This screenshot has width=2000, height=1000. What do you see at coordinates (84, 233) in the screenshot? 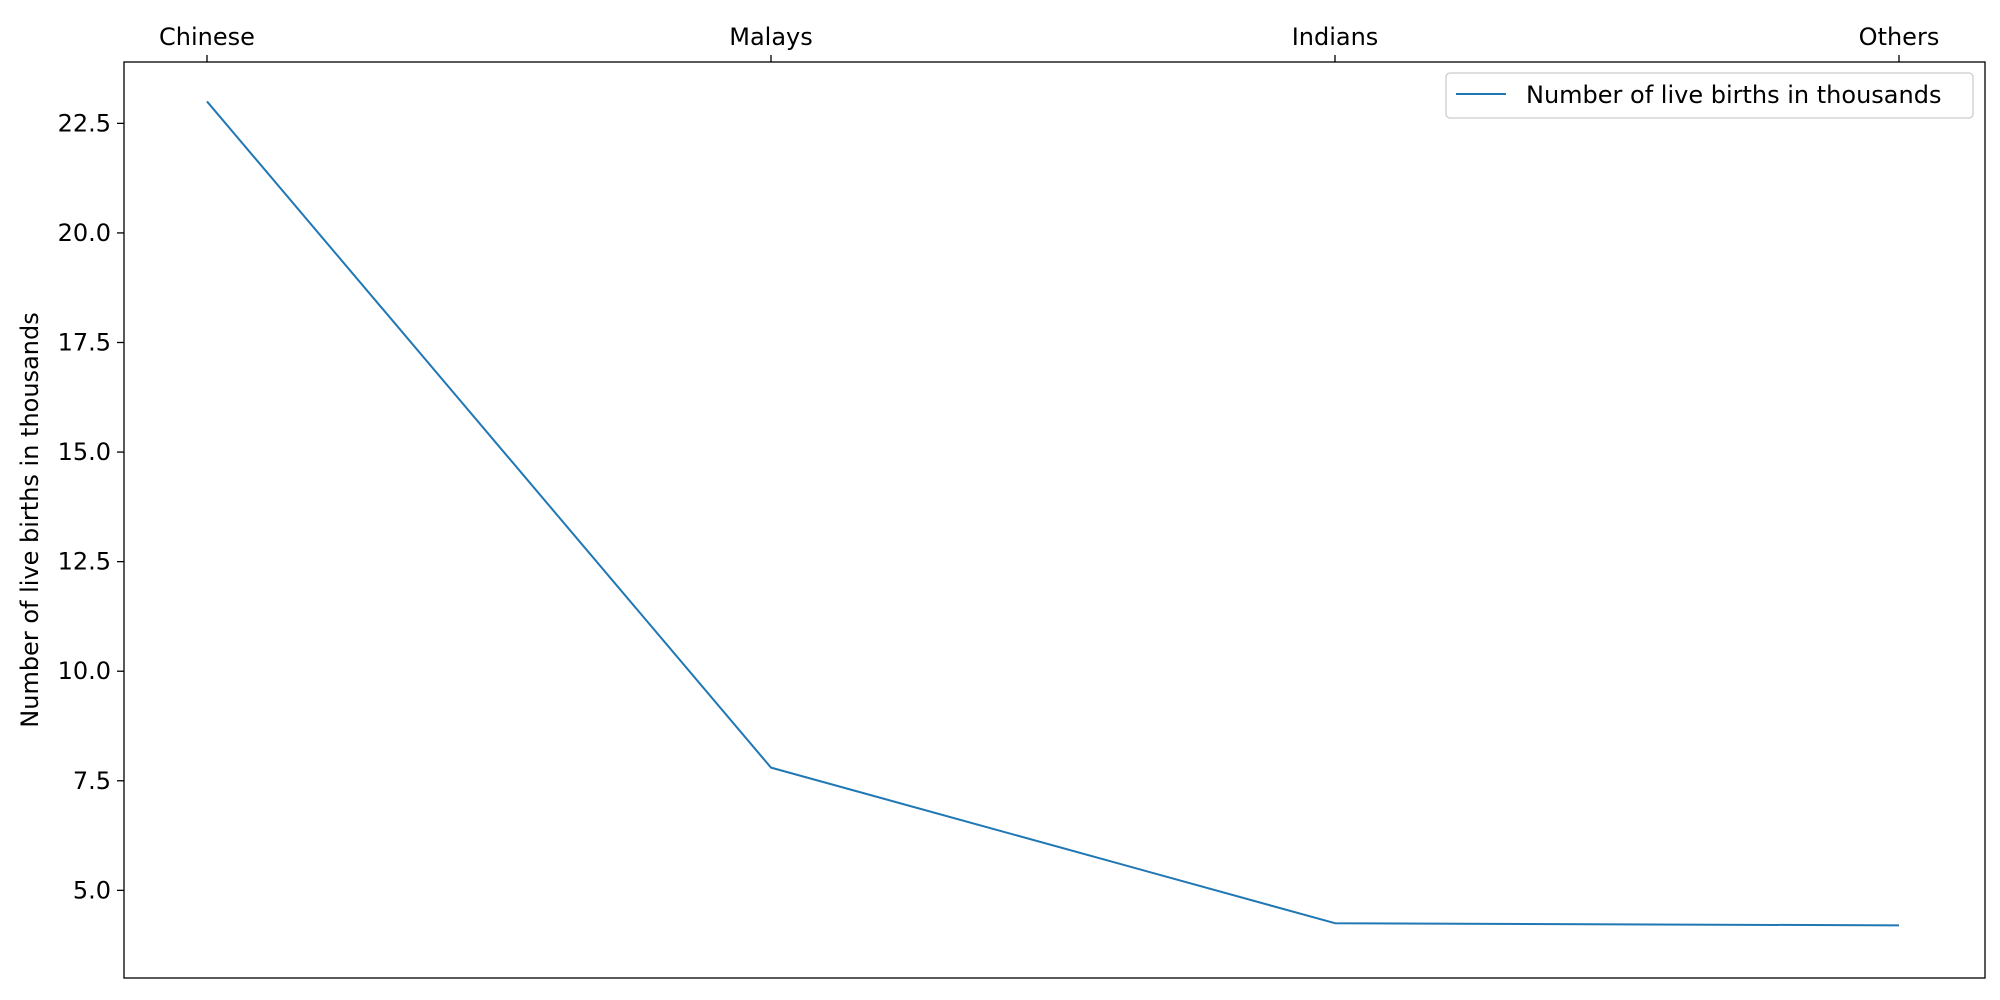
I see `y-tick-label: 20.0` at bounding box center [84, 233].